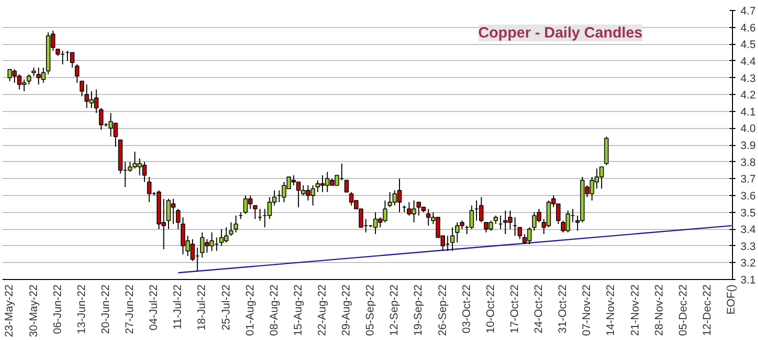 This screenshot has width=758, height=340. Describe the element at coordinates (466, 309) in the screenshot. I see `x-tick-label: 03-Oct-22` at that location.